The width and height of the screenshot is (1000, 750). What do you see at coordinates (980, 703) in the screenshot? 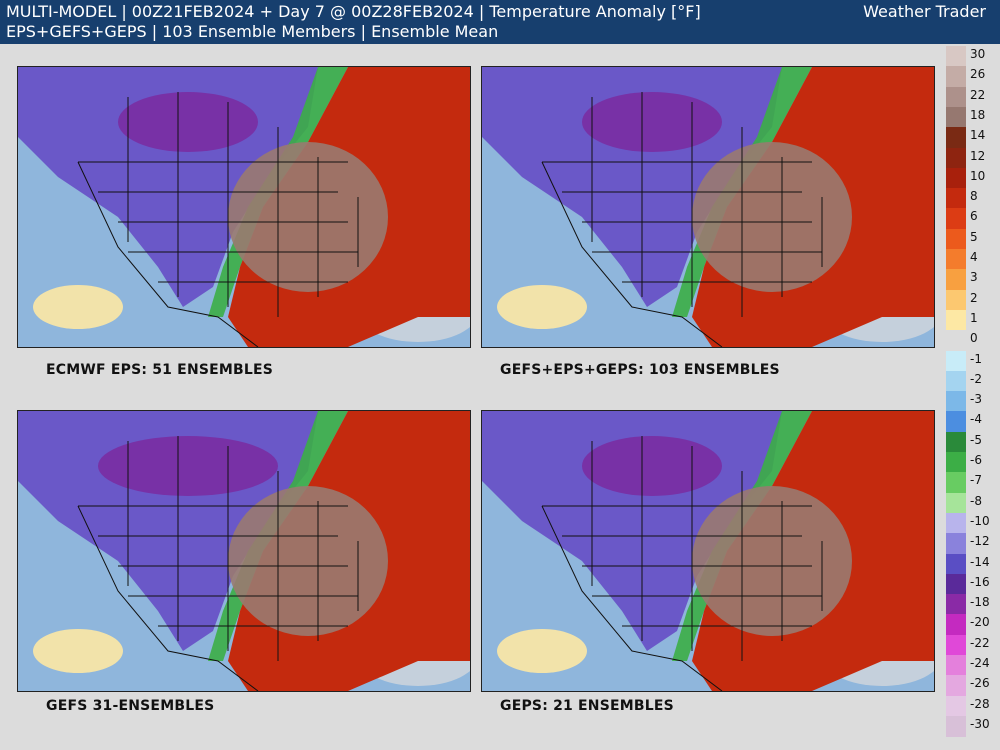
I see `legend-label: -28` at bounding box center [980, 703].